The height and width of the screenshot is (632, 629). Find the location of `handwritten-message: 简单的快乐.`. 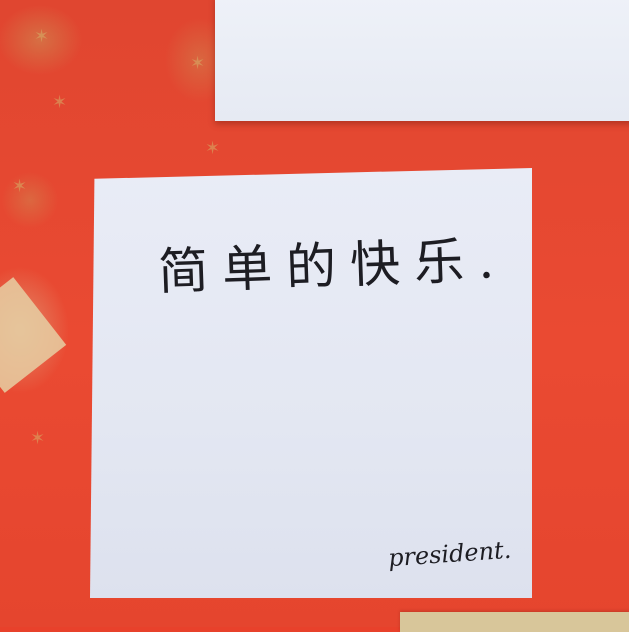

handwritten-message: 简单的快乐. is located at coordinates (333, 266).